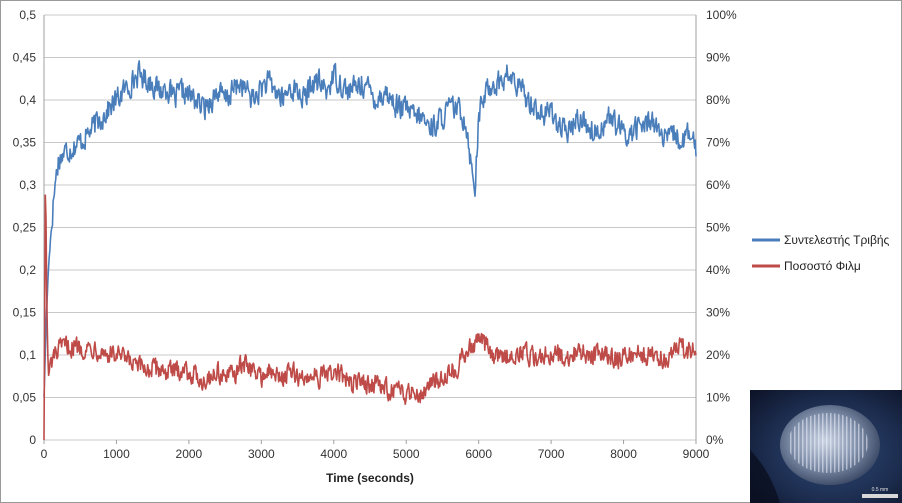 The width and height of the screenshot is (902, 503). Describe the element at coordinates (27, 185) in the screenshot. I see `y-left-tick-label: 0,3` at that location.